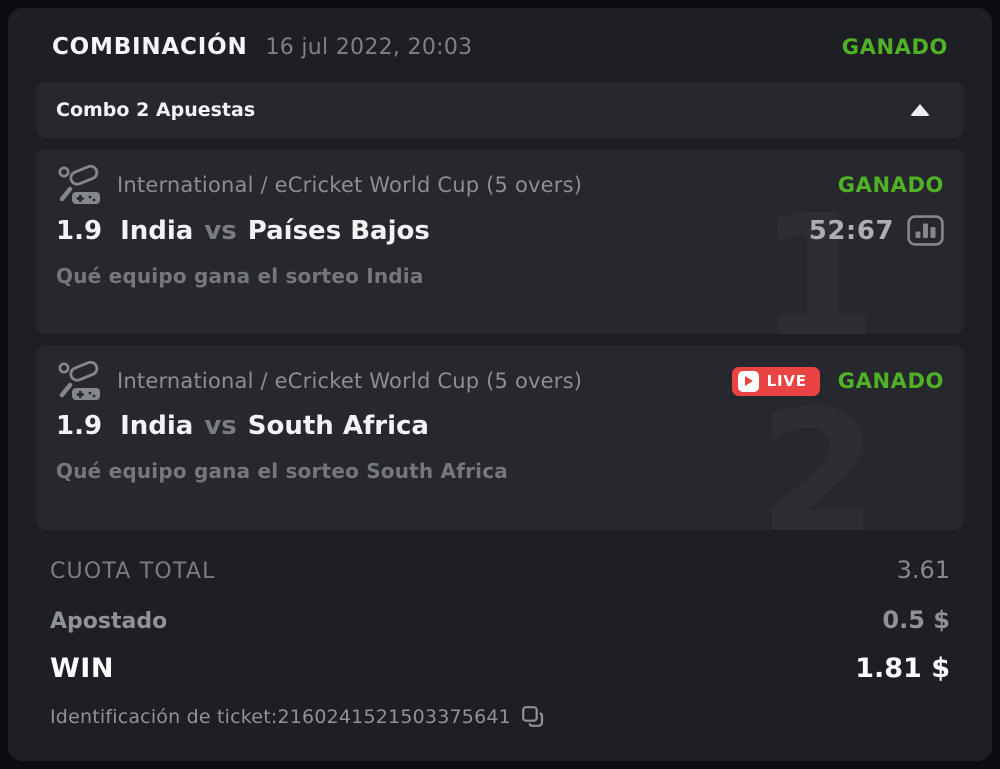 Image resolution: width=1000 pixels, height=769 pixels. What do you see at coordinates (925, 230) in the screenshot?
I see `bar-chart-stats-icon` at bounding box center [925, 230].